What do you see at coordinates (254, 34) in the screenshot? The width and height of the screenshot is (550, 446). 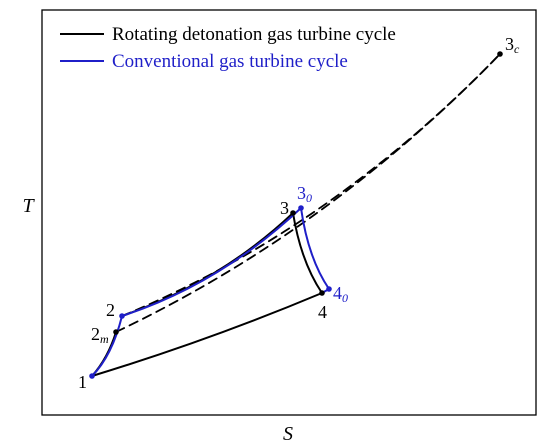 I see `legend-label-rotating-detonation: Rotating detonation gas turbine cycle` at bounding box center [254, 34].